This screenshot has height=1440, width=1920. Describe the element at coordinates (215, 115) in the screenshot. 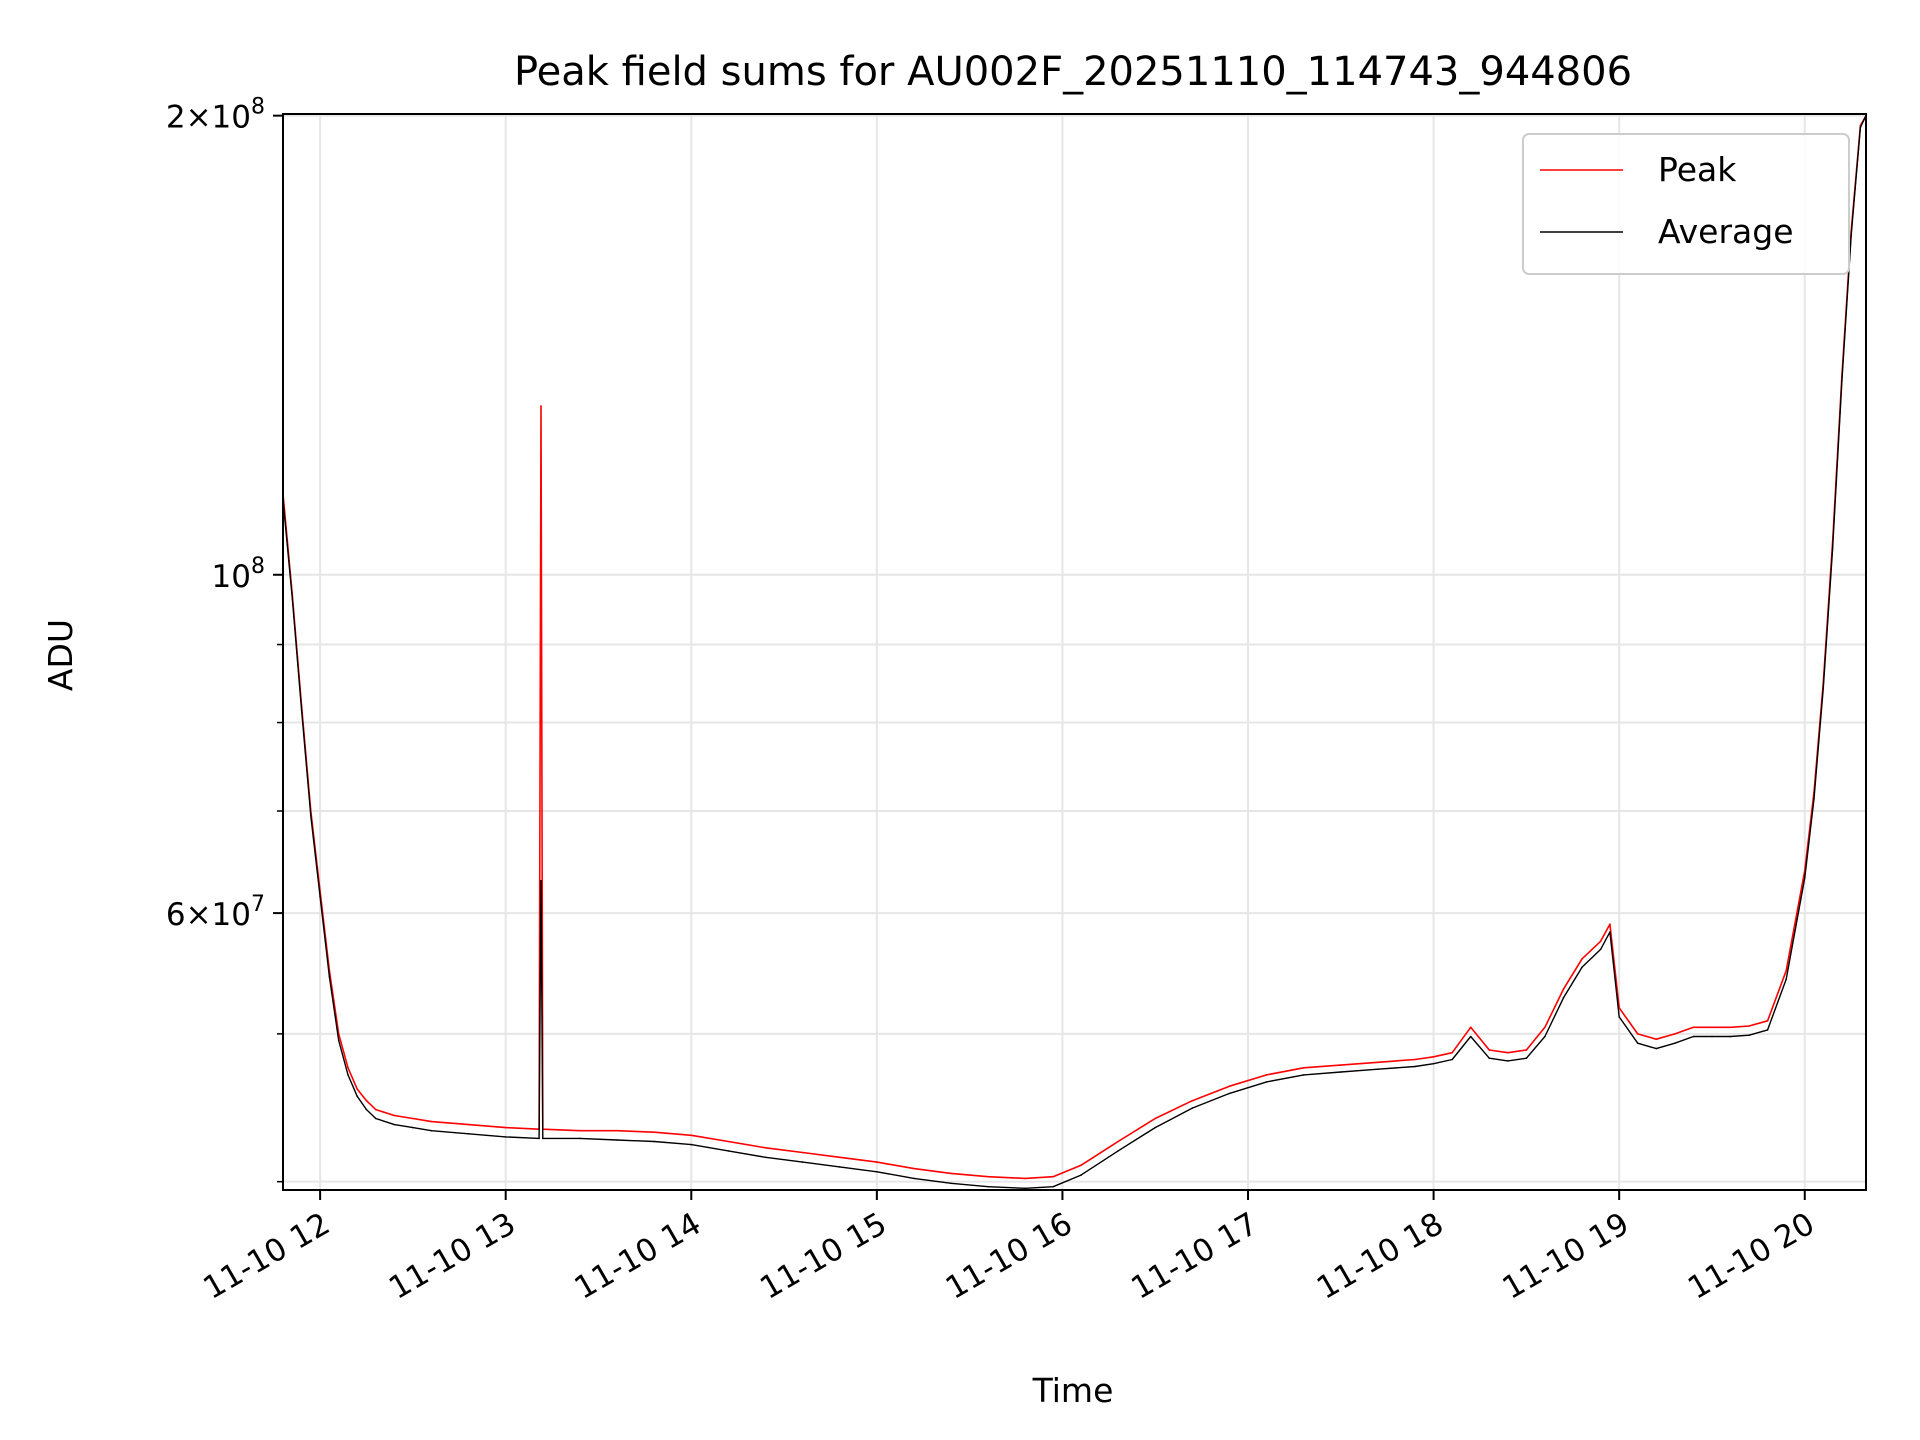

I see `y-tick-label: 2×108` at that location.